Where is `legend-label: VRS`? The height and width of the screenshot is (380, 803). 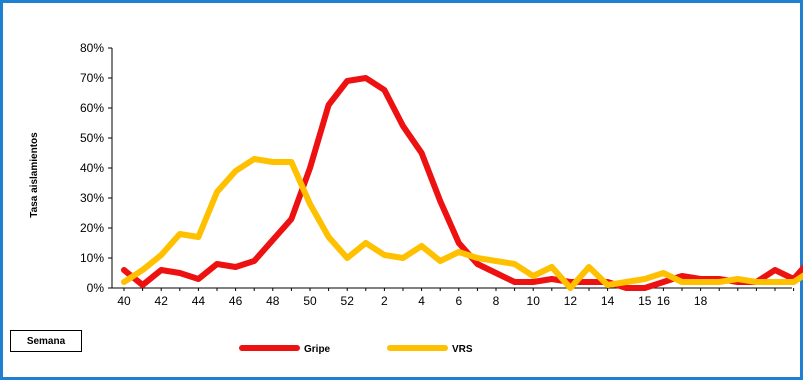
legend-label: VRS is located at coordinates (462, 349).